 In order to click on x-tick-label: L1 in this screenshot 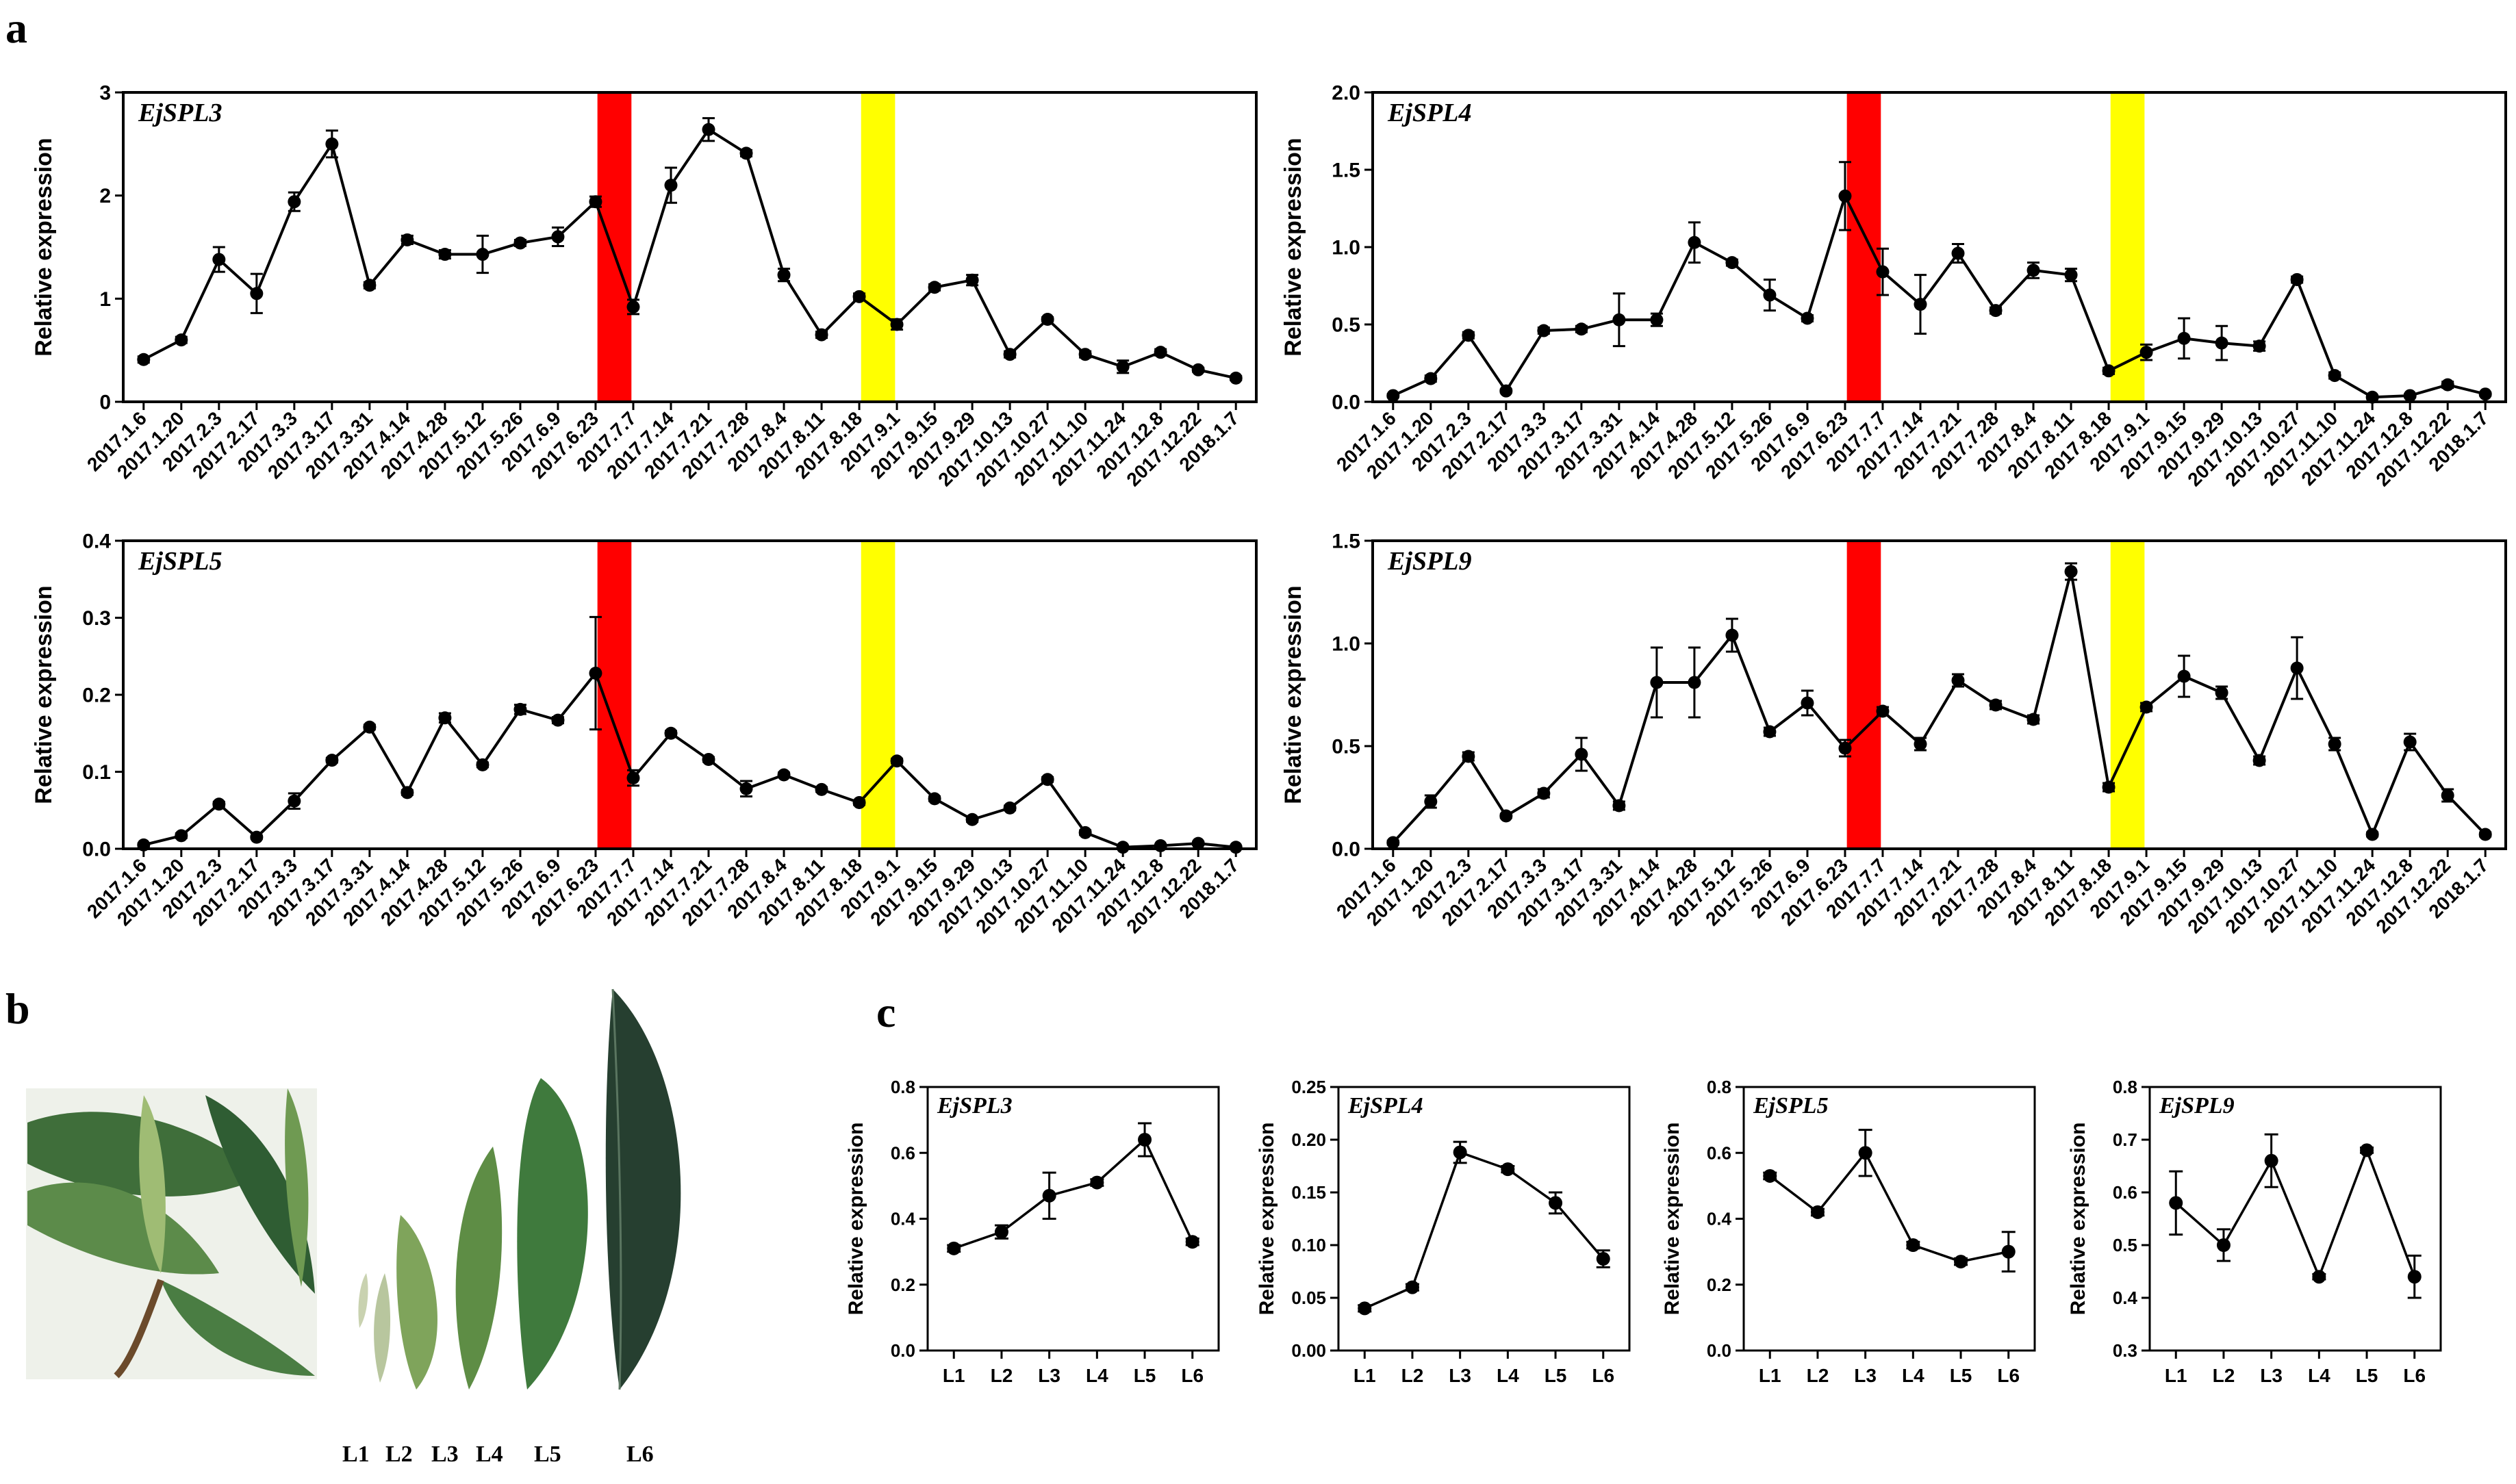, I will do `click(1365, 1375)`.